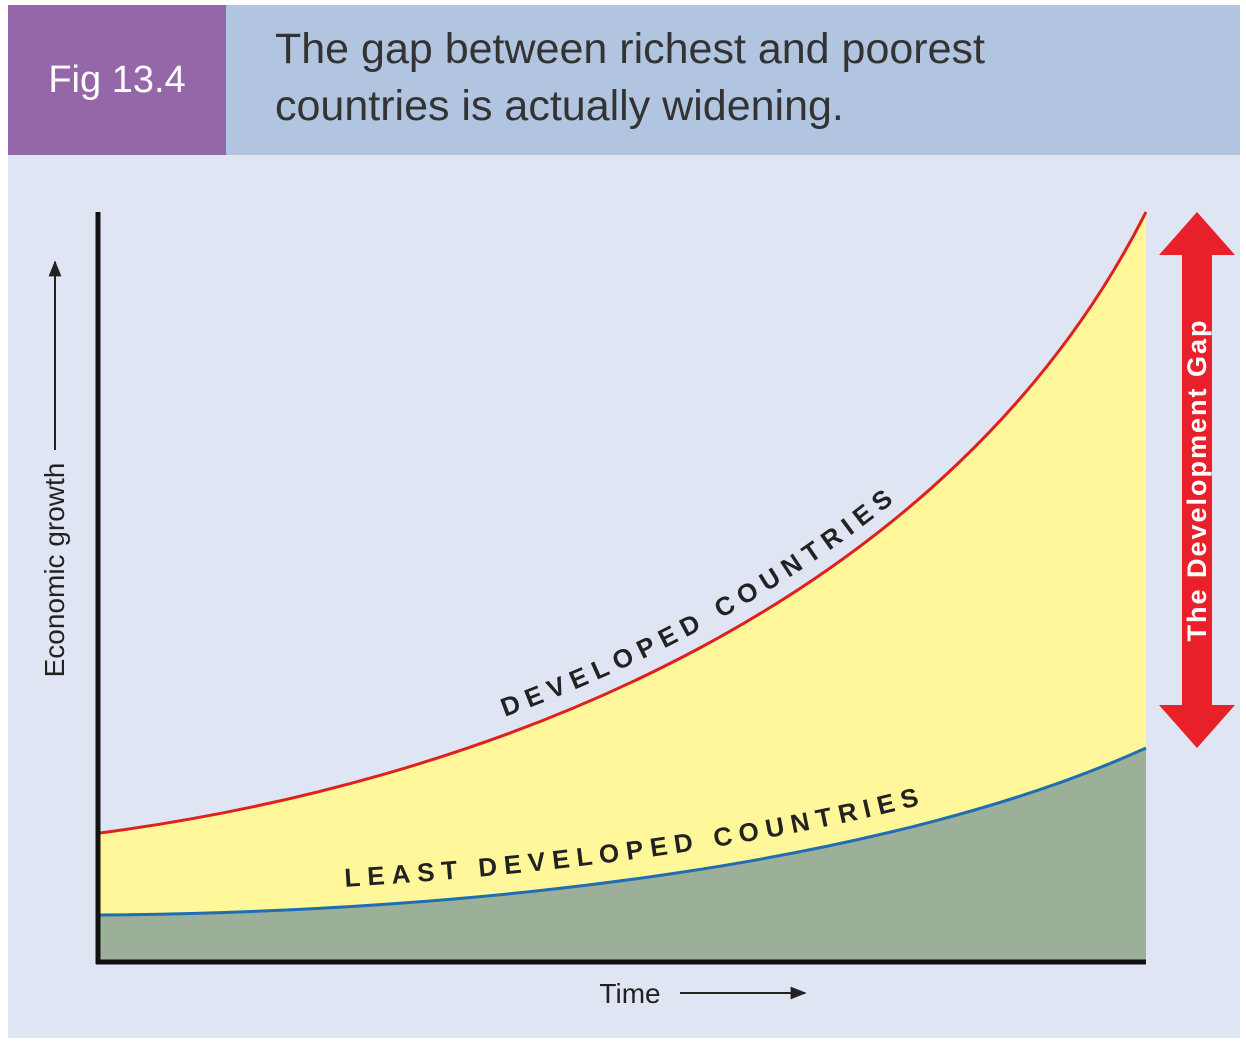  I want to click on header-band, so click(733, 80).